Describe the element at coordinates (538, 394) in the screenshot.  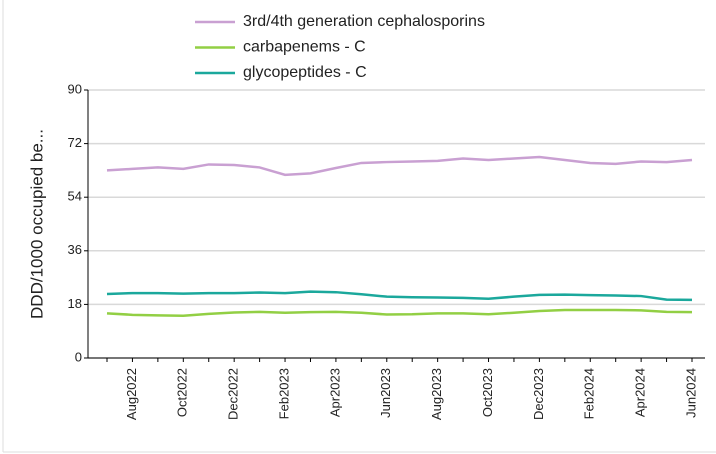
I see `x-tick-label: Dec2023` at that location.